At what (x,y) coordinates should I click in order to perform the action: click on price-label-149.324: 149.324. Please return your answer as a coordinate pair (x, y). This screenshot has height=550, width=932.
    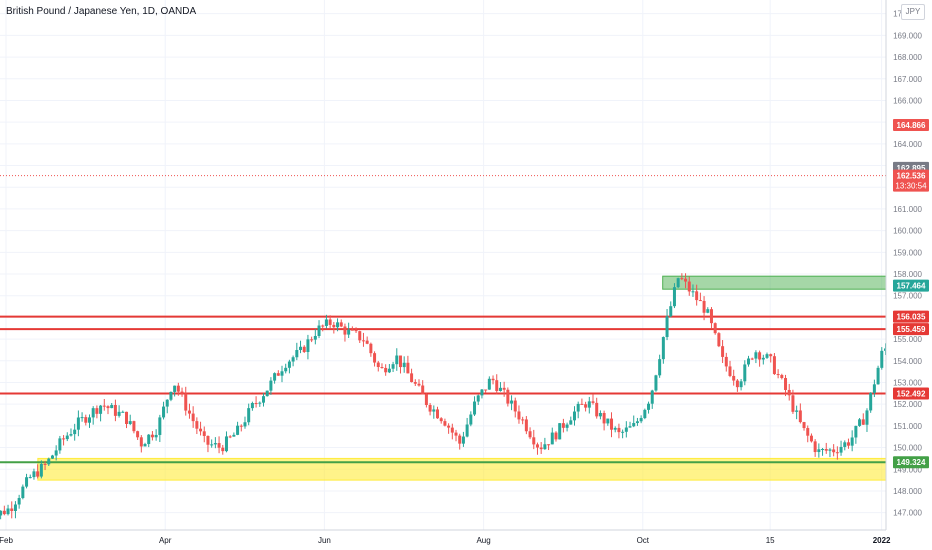
    Looking at the image, I should click on (911, 462).